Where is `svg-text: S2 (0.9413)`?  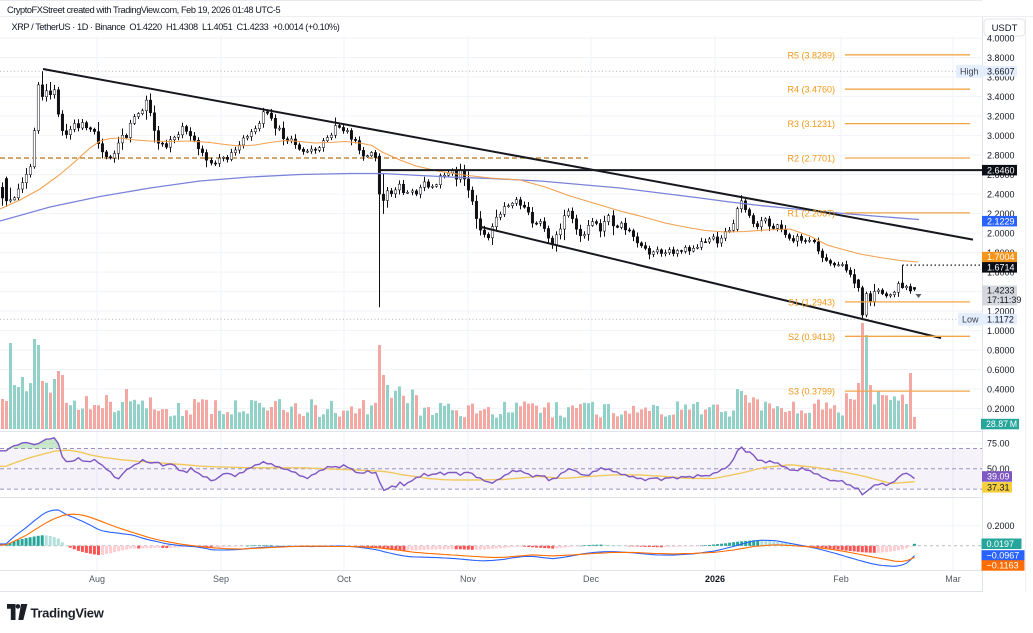
svg-text: S2 (0.9413) is located at coordinates (811, 337).